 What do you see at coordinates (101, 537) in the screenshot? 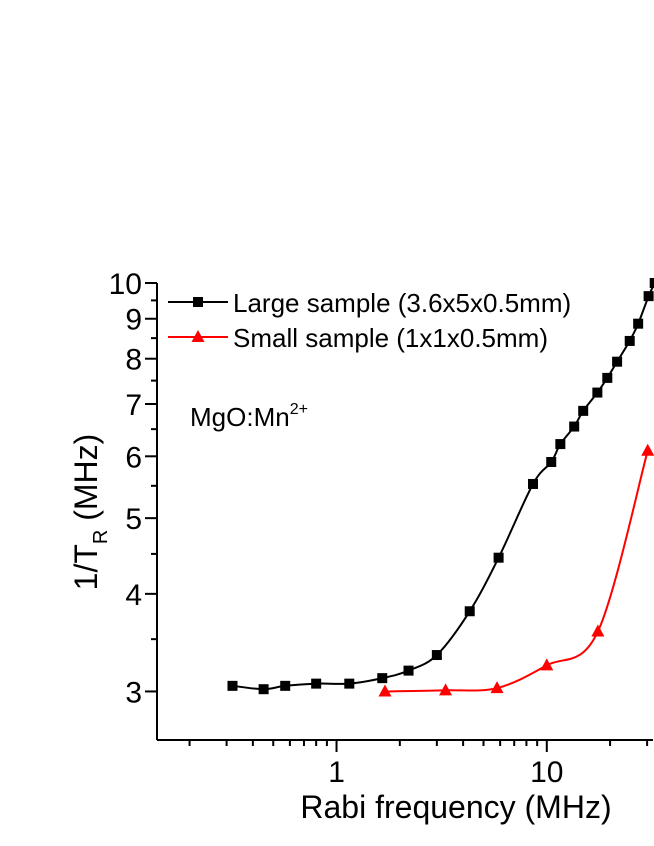
I see `y-axis-label-subscript: R` at bounding box center [101, 537].